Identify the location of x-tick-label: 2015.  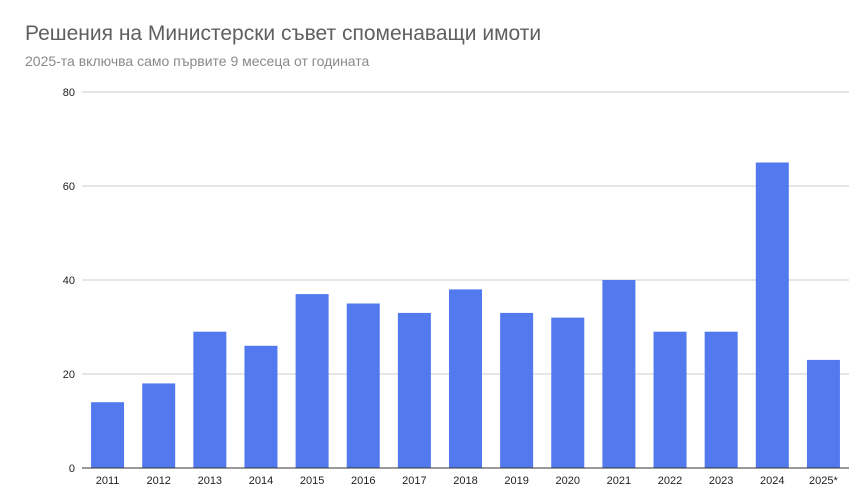
(312, 481).